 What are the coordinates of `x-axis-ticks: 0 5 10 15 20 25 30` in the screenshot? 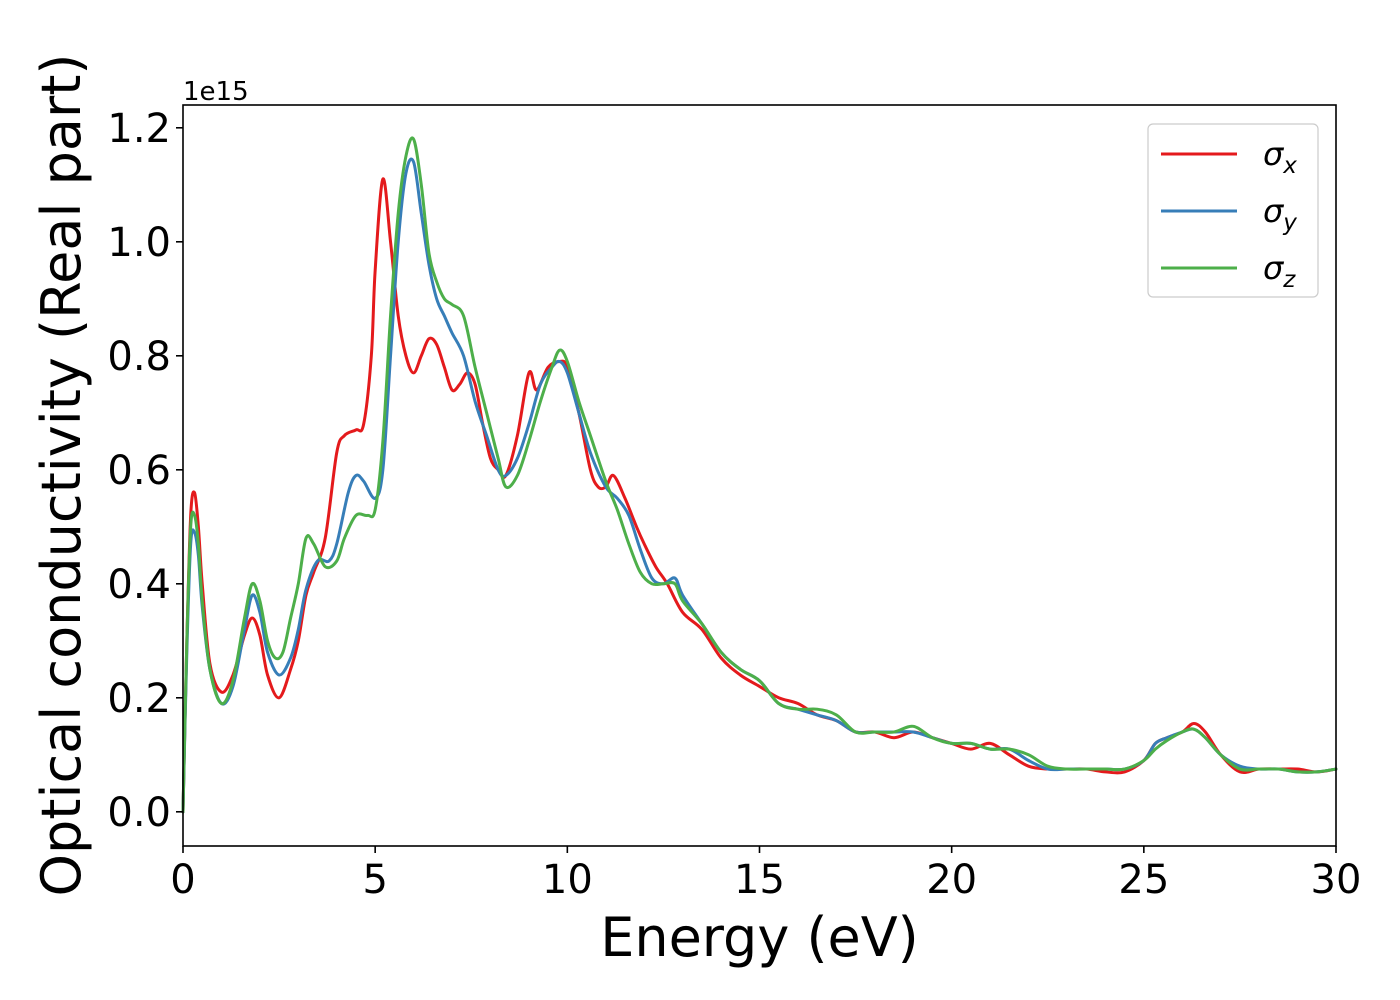 It's located at (765, 874).